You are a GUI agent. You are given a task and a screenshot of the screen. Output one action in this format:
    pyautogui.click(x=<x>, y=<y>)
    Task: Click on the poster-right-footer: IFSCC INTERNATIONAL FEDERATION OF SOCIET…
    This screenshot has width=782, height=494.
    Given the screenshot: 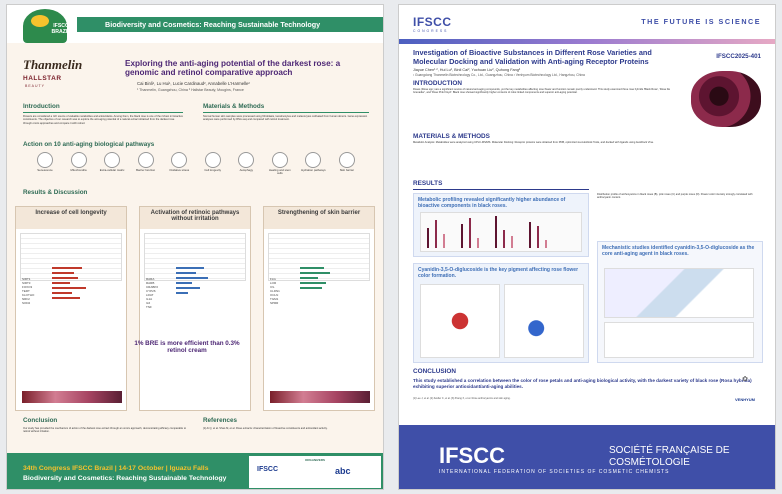 What is the action you would take?
    pyautogui.click(x=587, y=457)
    